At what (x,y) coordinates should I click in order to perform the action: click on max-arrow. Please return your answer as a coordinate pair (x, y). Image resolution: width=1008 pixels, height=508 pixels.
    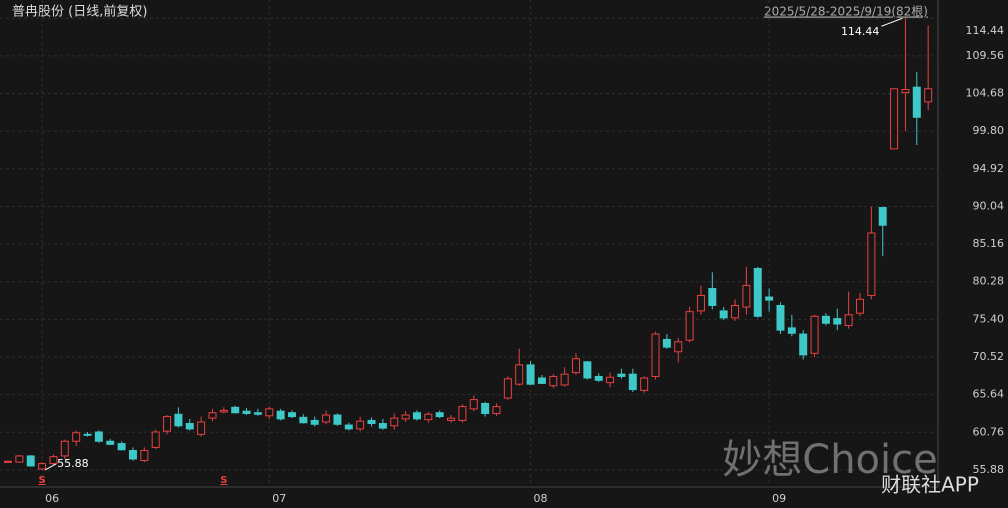
    Looking at the image, I should click on (892, 22).